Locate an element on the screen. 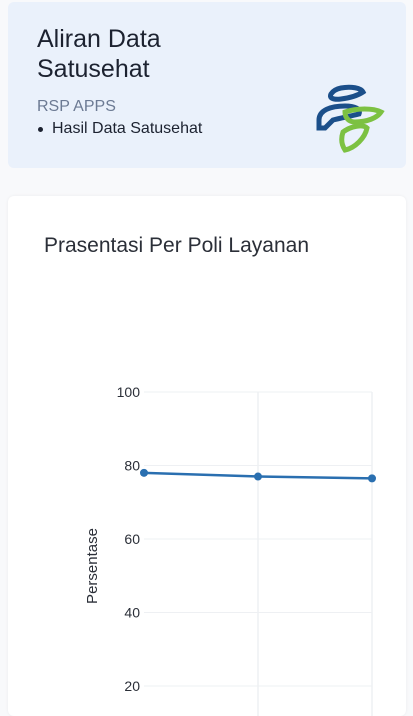 This screenshot has height=716, width=413. y-tick-label: 60 is located at coordinates (132, 539).